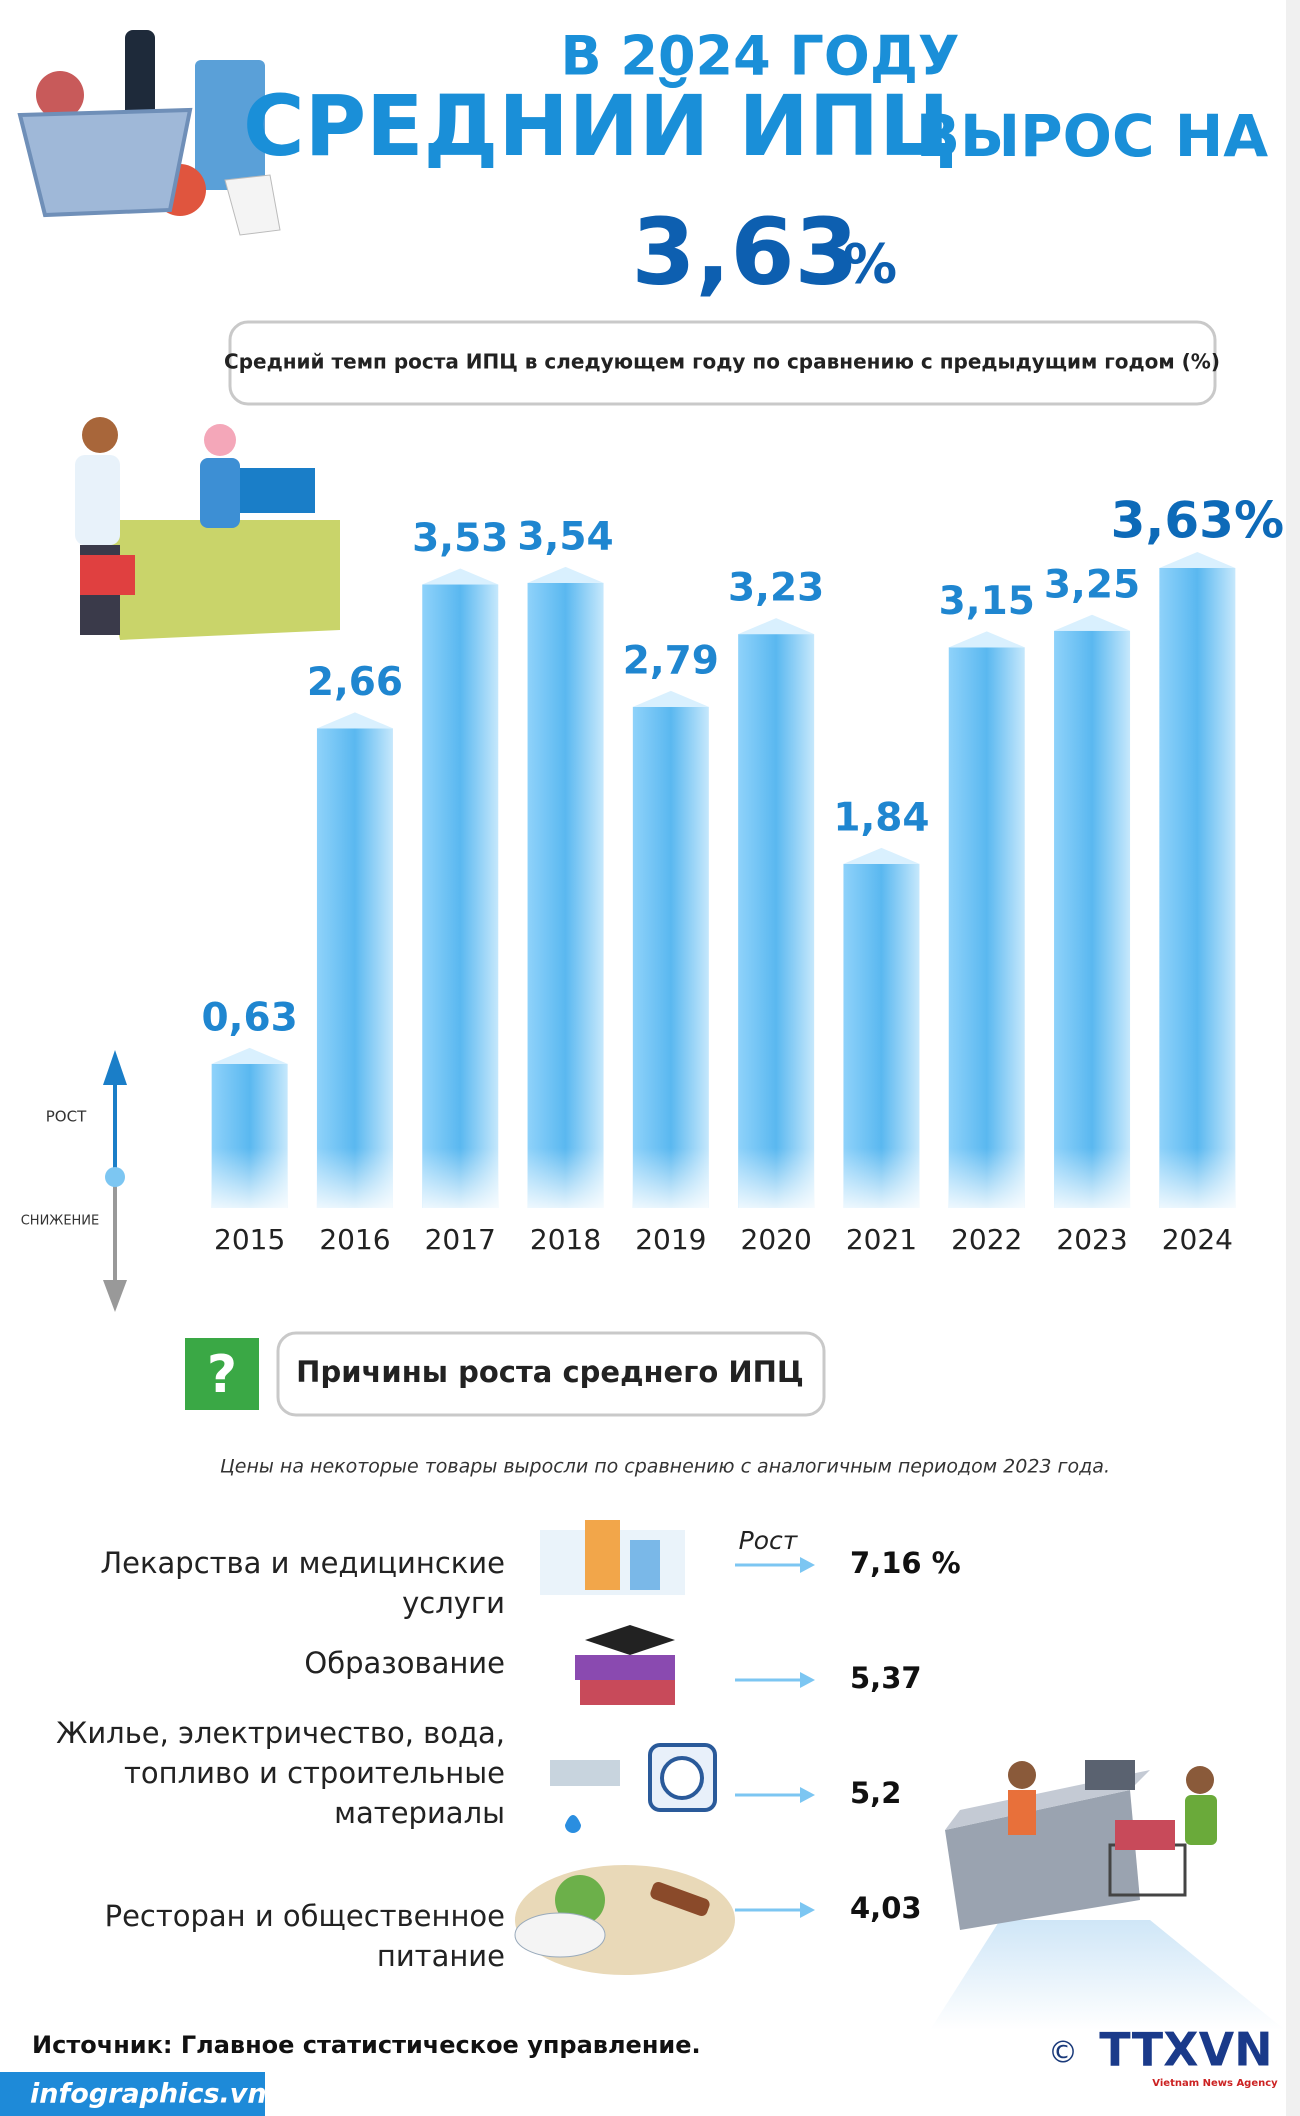 Image resolution: width=1300 pixels, height=2116 pixels. Describe the element at coordinates (1197, 1239) in the screenshot. I see `x-tick-label: 2024` at that location.